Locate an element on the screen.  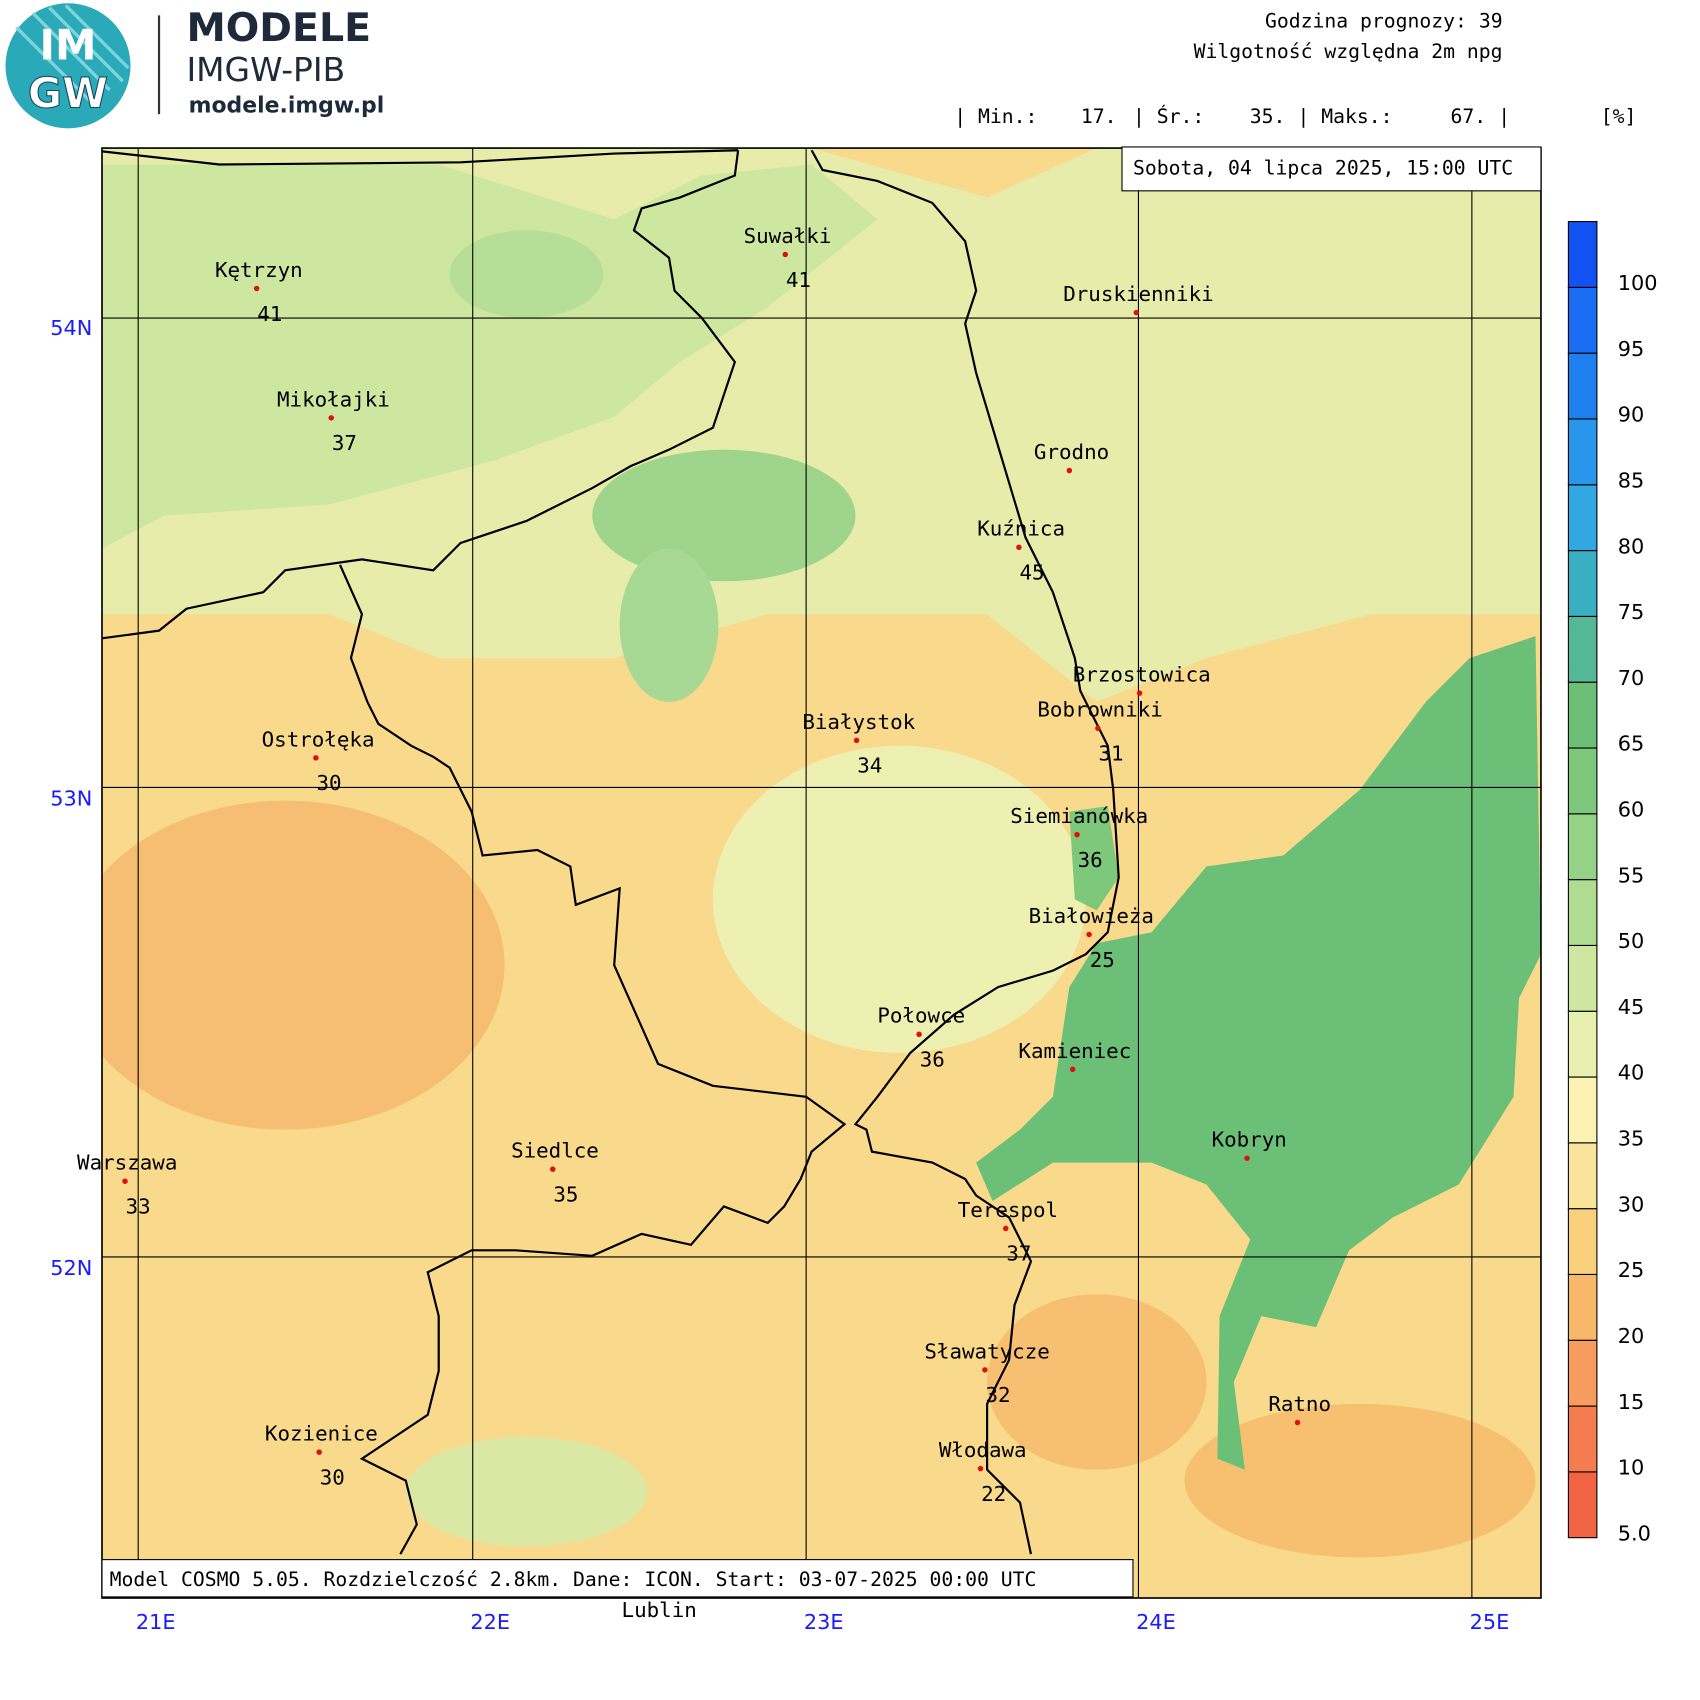
city-name: Warszawa is located at coordinates (127, 1163).